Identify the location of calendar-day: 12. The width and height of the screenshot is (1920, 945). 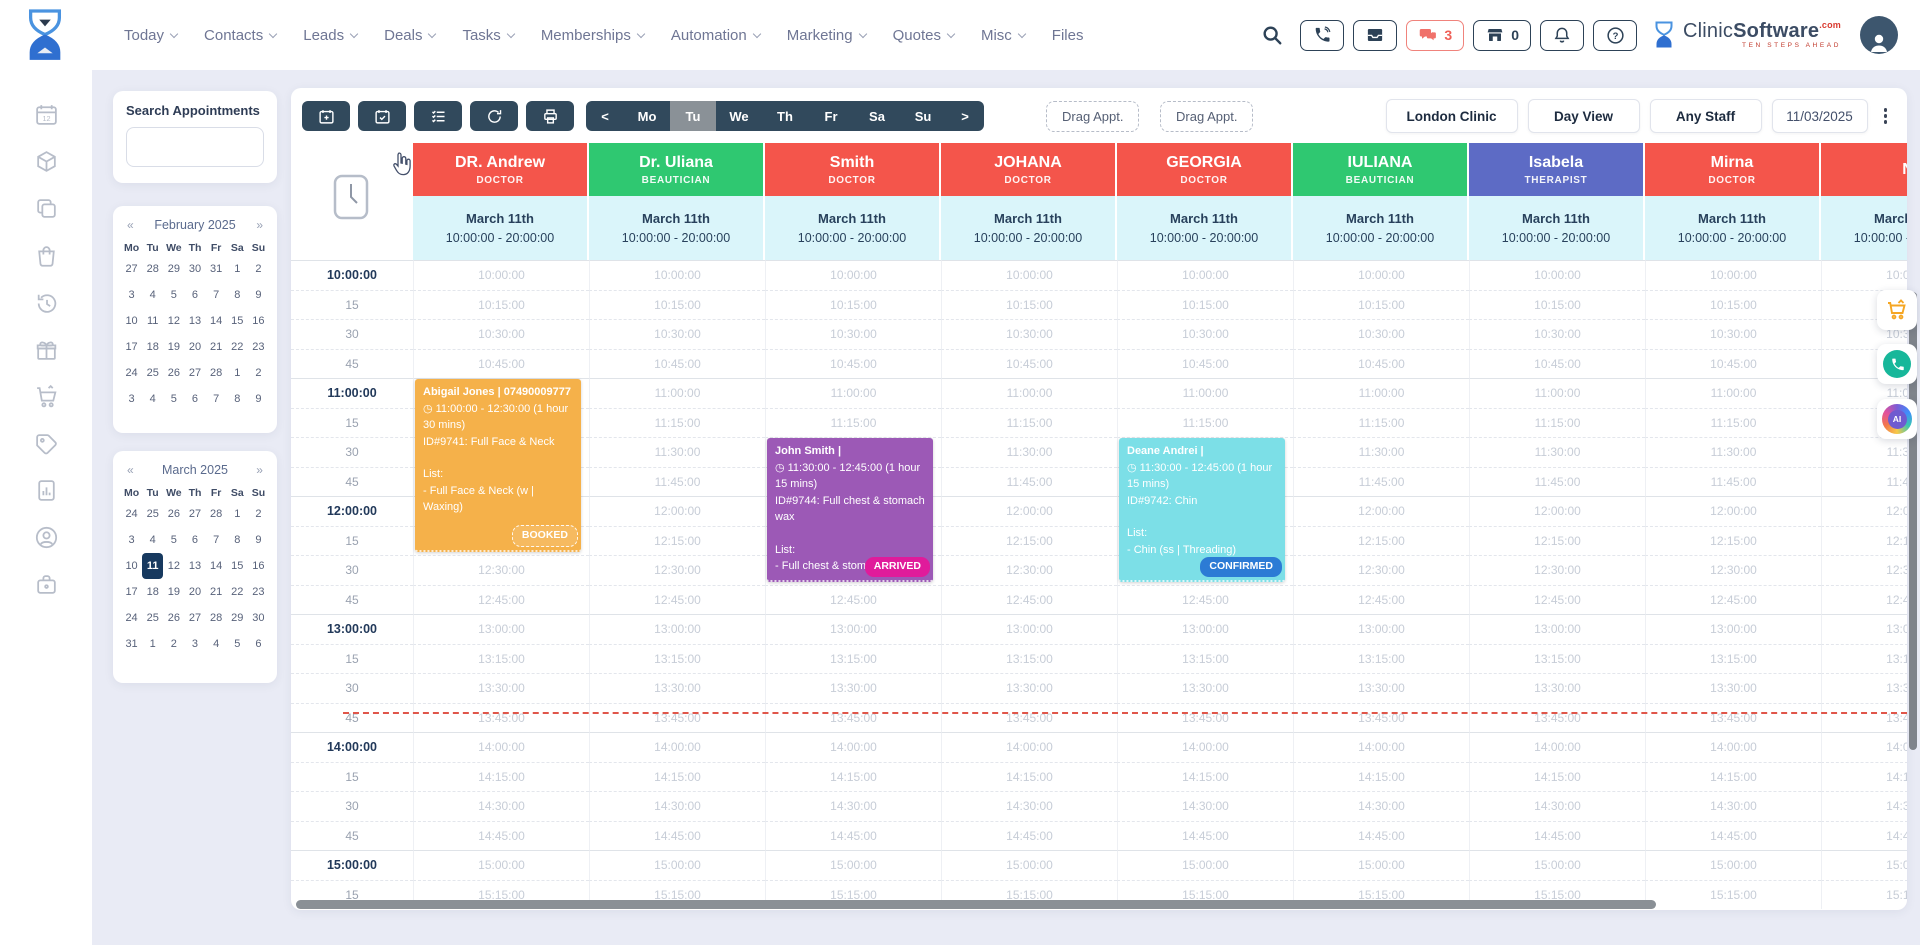
(173, 566).